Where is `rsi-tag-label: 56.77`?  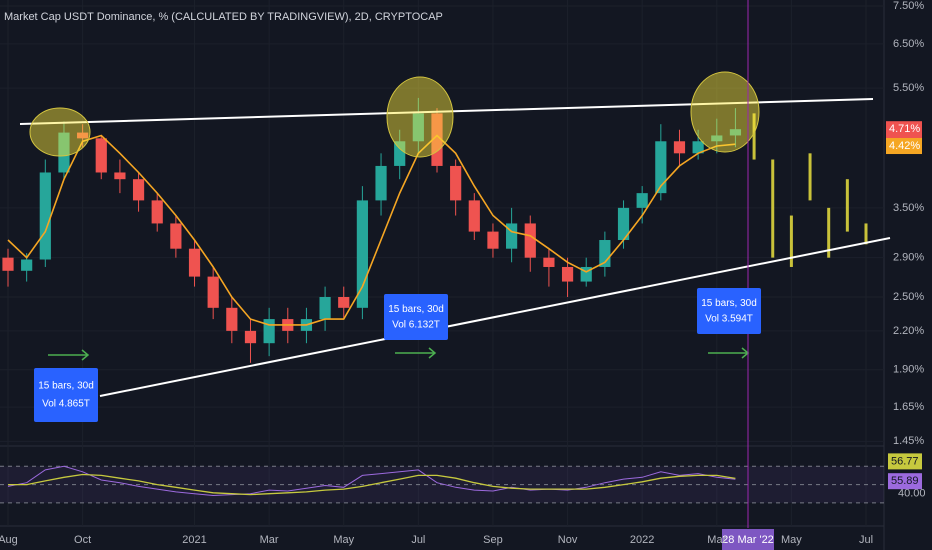 rsi-tag-label: 56.77 is located at coordinates (905, 461).